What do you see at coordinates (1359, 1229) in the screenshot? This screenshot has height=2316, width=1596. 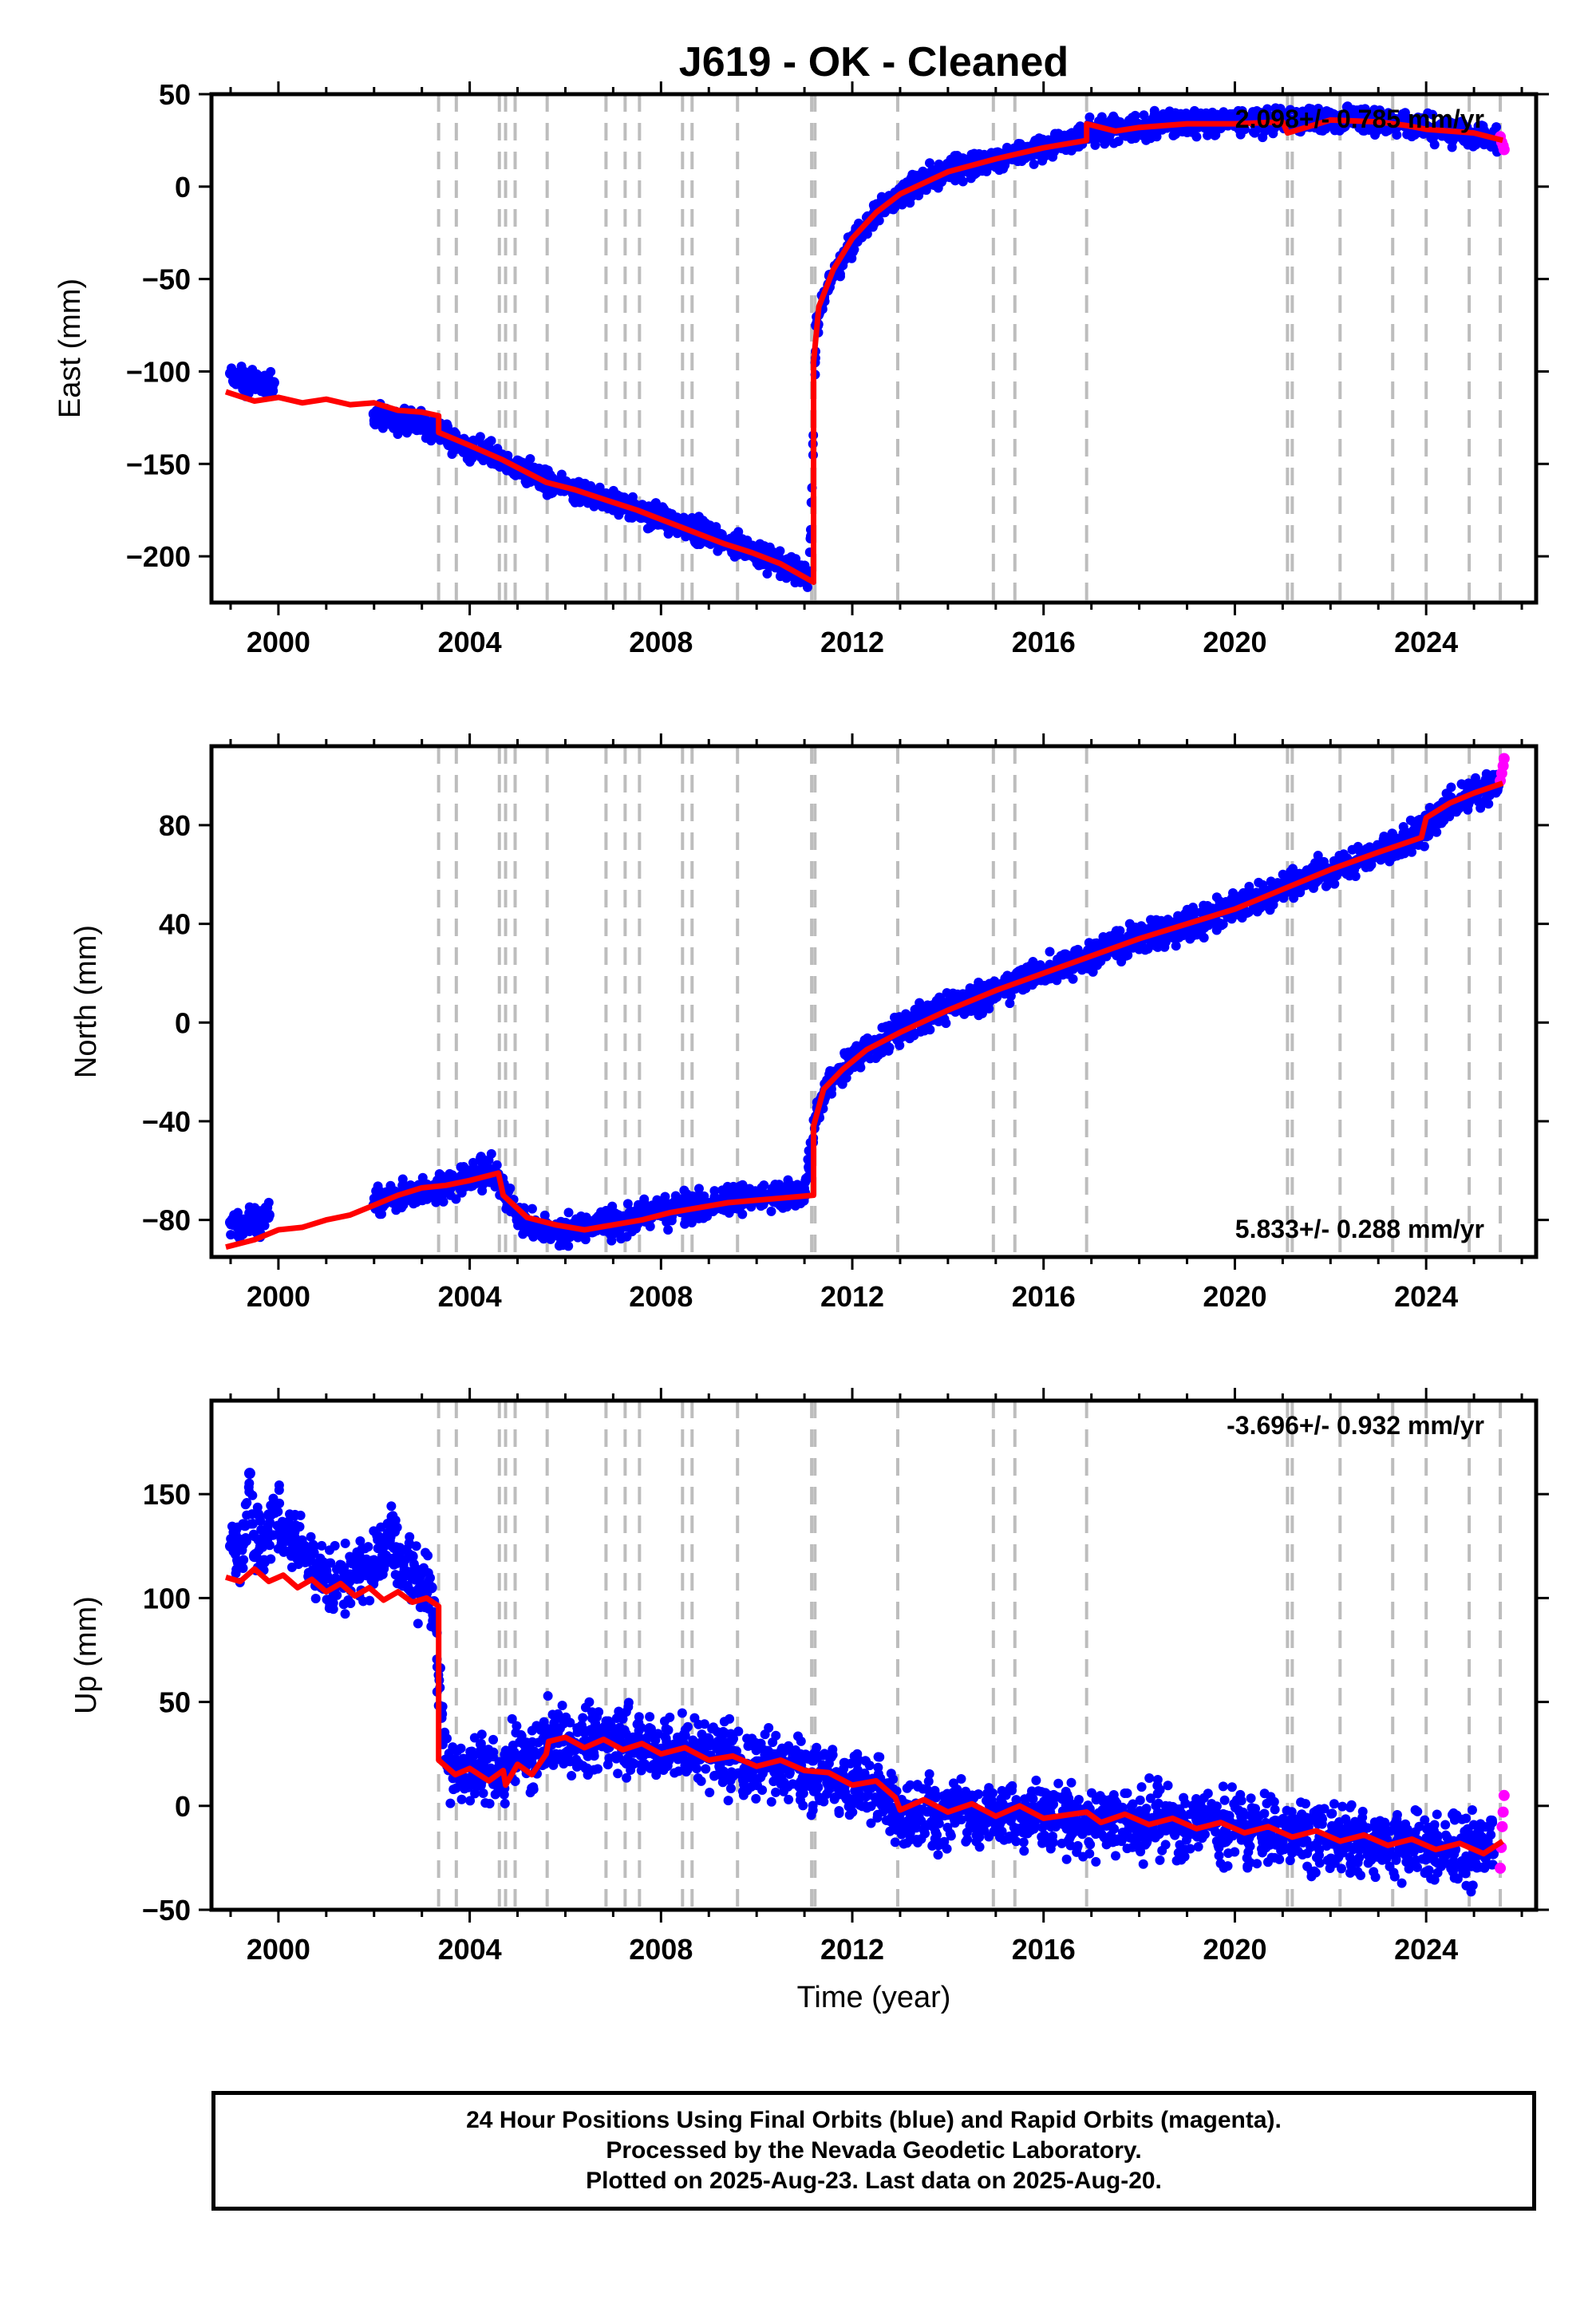 I see `rate-label: 5.833+/- 0.288 mm/yr` at bounding box center [1359, 1229].